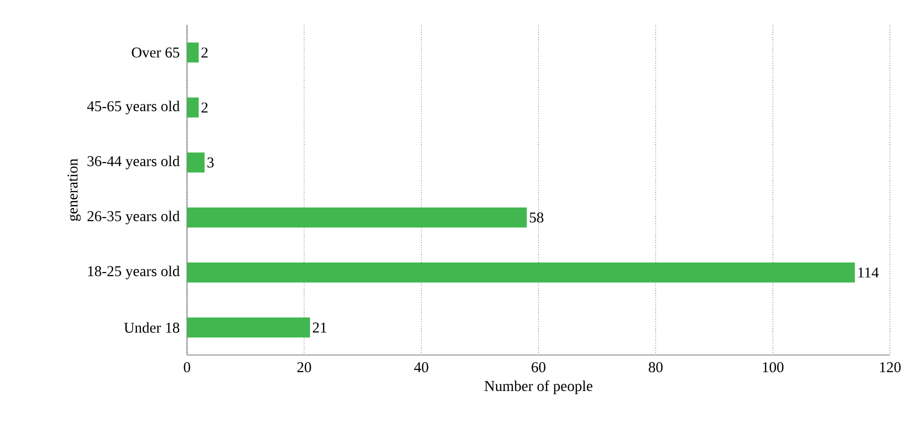 The image size is (911, 421). I want to click on y-tick-label: 45-65 years old, so click(133, 107).